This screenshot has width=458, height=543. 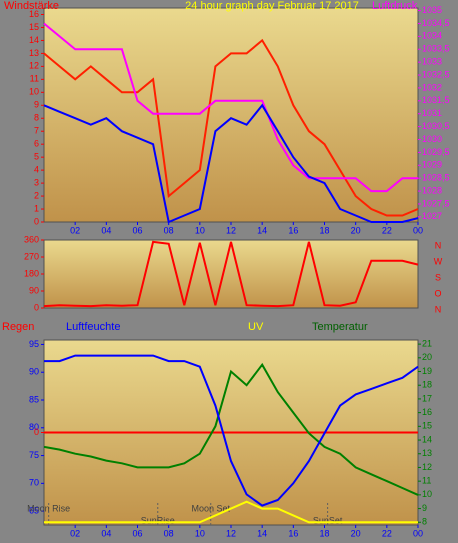 I want to click on y-tick-label: 6, so click(x=36, y=144).